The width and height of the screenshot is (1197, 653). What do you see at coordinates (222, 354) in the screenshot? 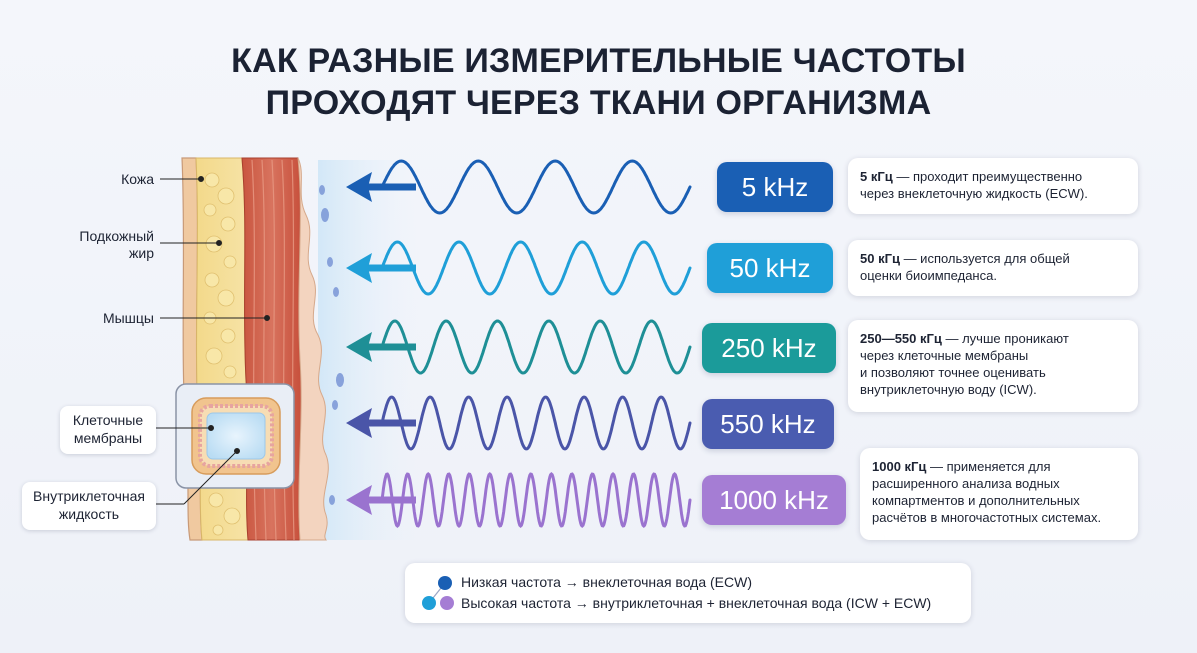
I see `fat-cells` at bounding box center [222, 354].